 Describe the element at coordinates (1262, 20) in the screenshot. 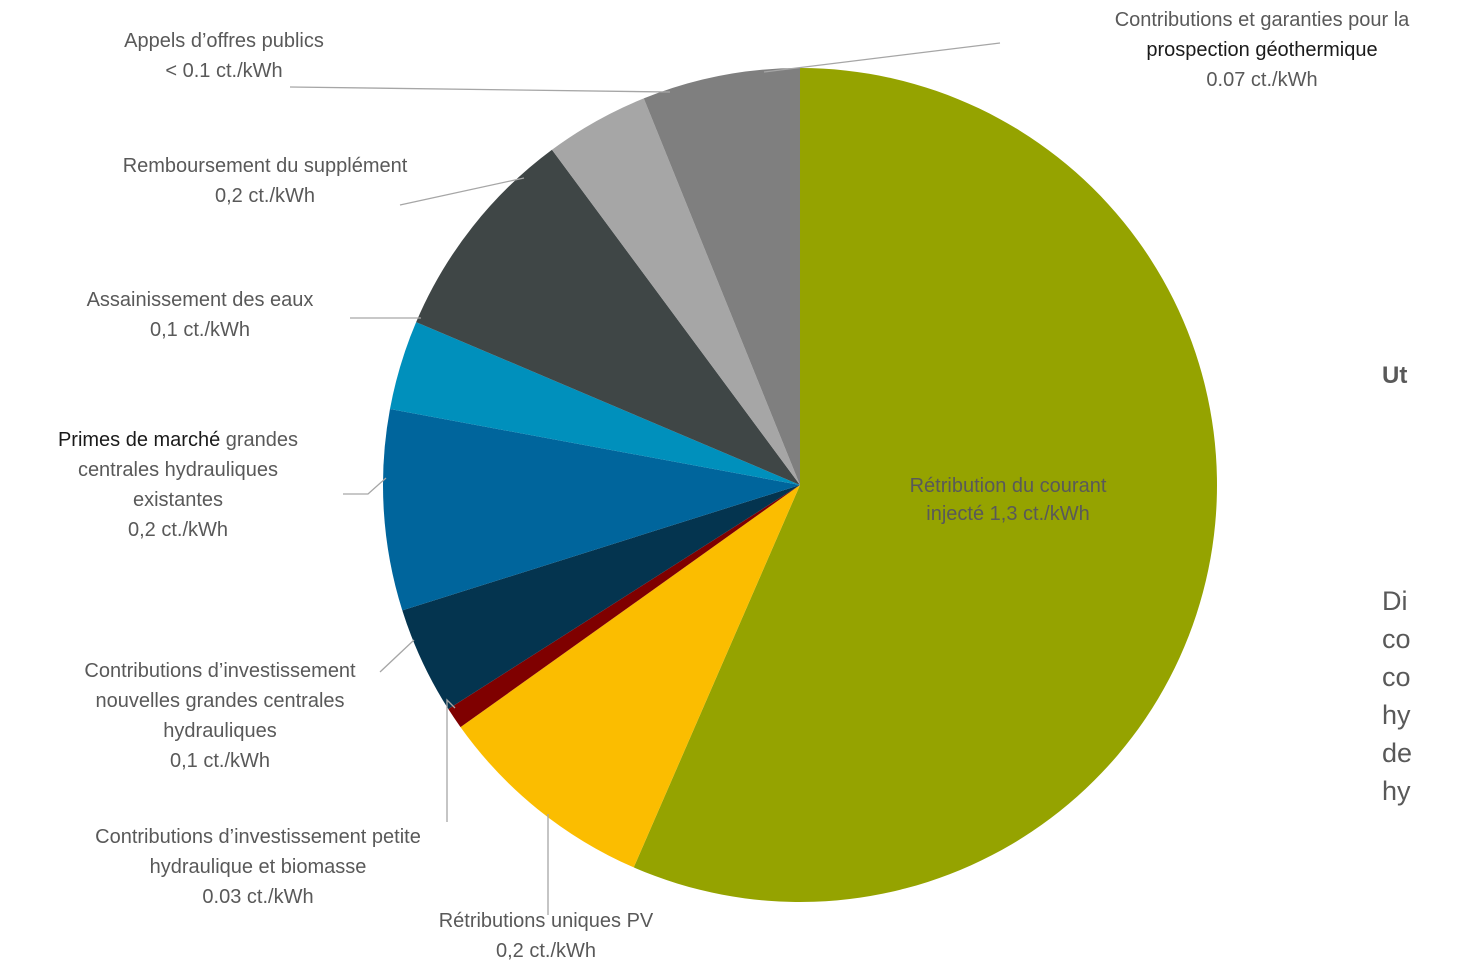

I see `data-label-line: Contributions et garanties pour la` at that location.